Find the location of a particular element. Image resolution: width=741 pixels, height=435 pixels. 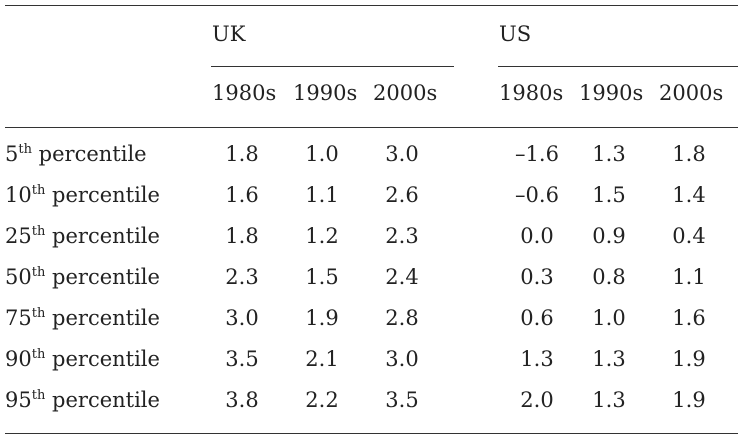

us-value-cell: –1.6 is located at coordinates (537, 154).